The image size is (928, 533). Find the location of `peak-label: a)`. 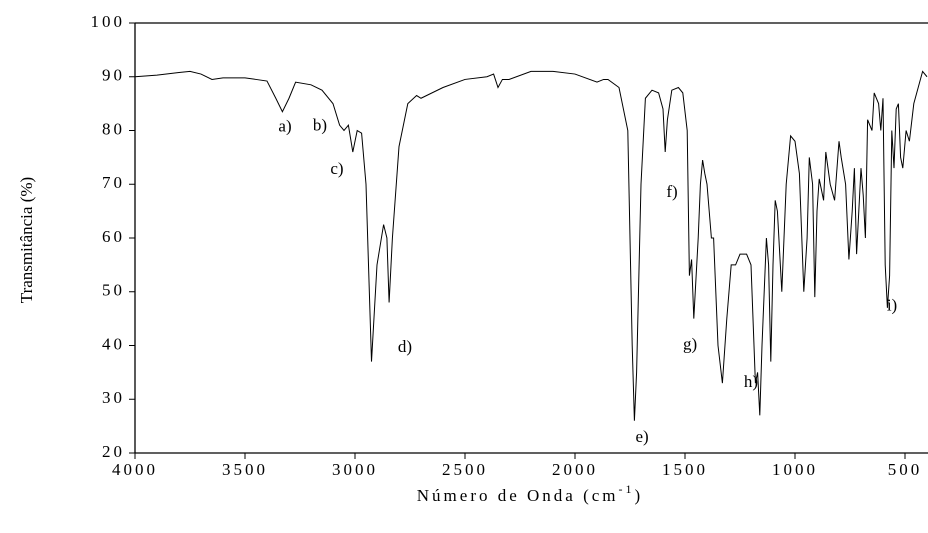

peak-label: a) is located at coordinates (284, 126).